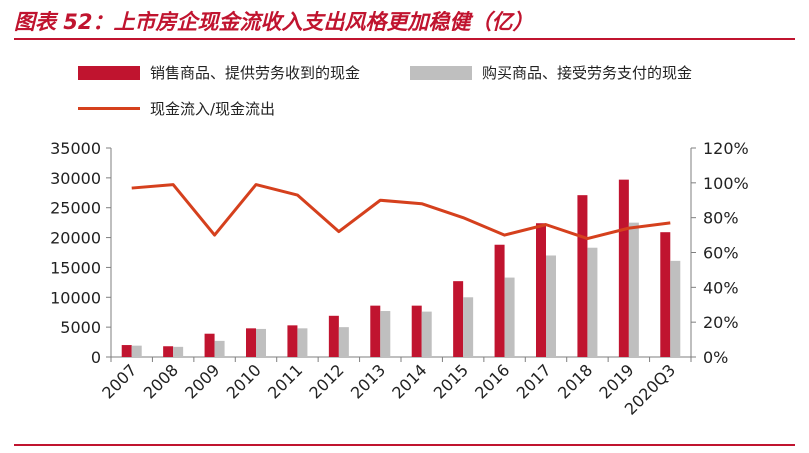 The image size is (809, 453). Describe the element at coordinates (721, 322) in the screenshot. I see `right-tick-label: 20%` at that location.